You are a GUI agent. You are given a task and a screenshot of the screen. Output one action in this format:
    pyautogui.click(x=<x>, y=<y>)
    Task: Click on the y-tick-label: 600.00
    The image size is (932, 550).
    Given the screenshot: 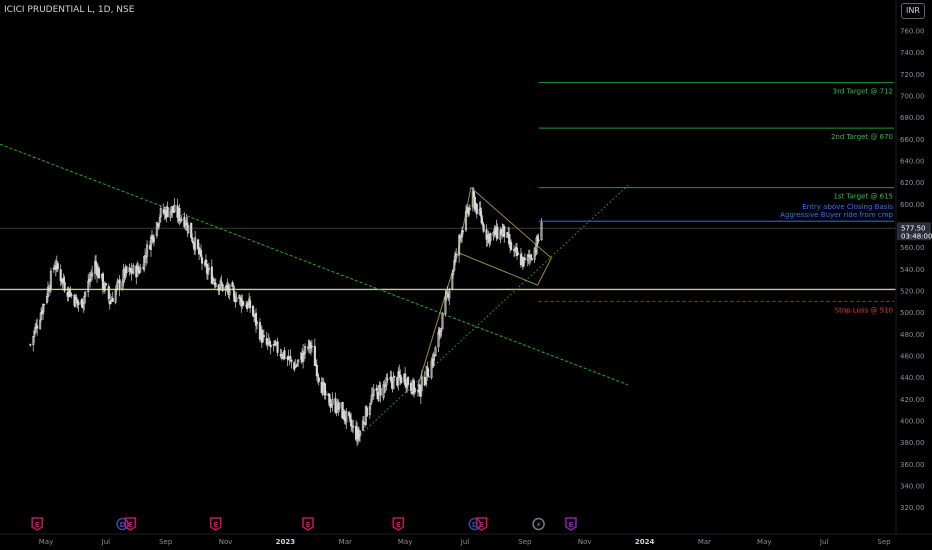 What is the action you would take?
    pyautogui.click(x=912, y=205)
    